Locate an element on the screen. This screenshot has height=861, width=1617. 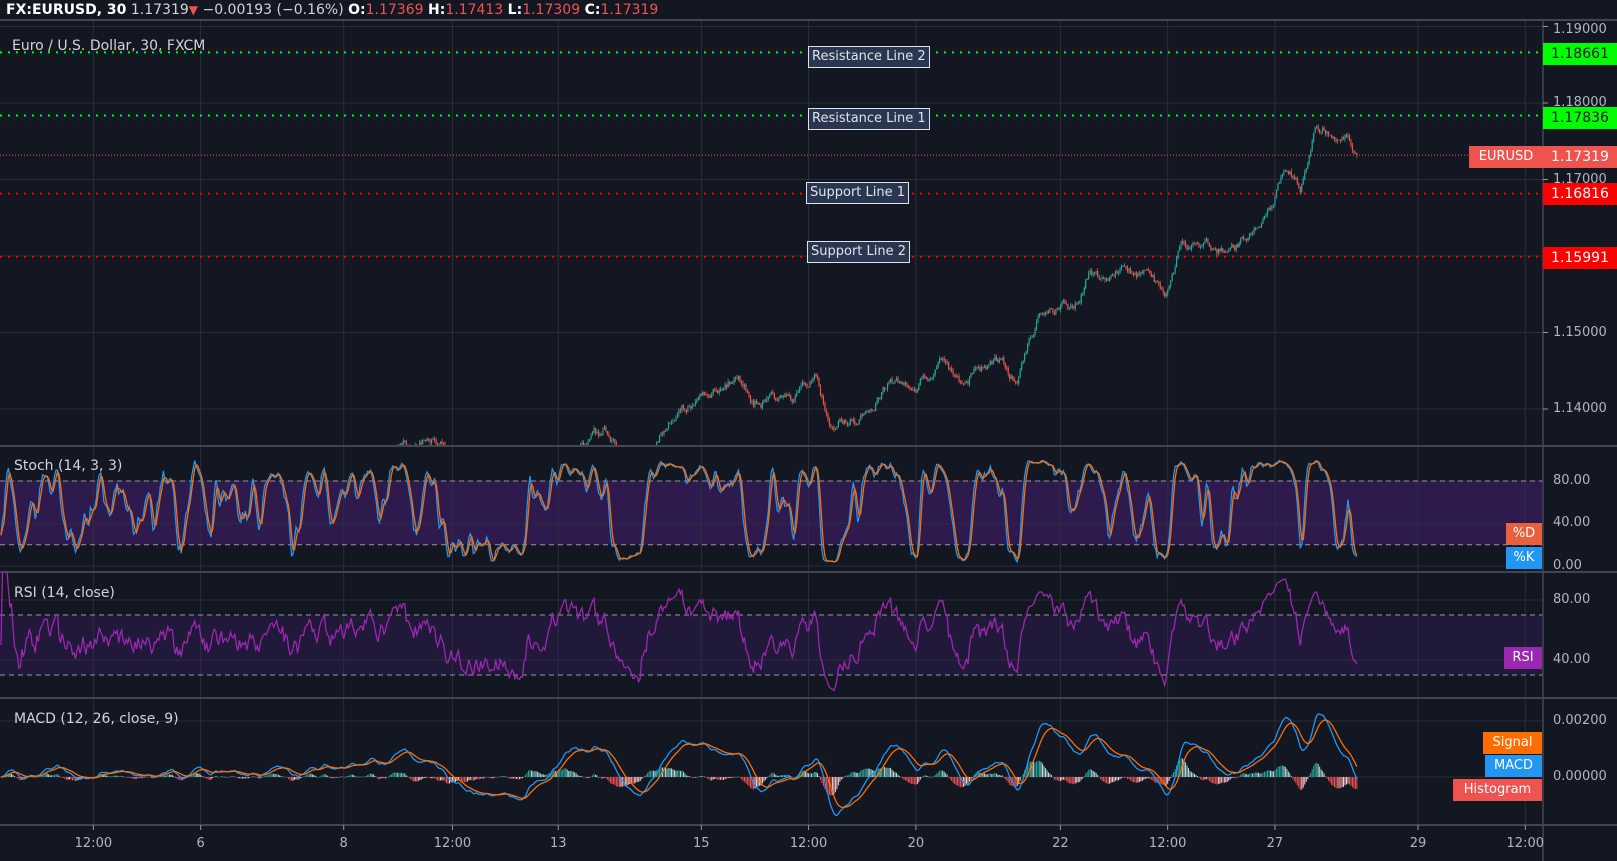
support-line-2-label: Support Line 2 is located at coordinates (859, 252).